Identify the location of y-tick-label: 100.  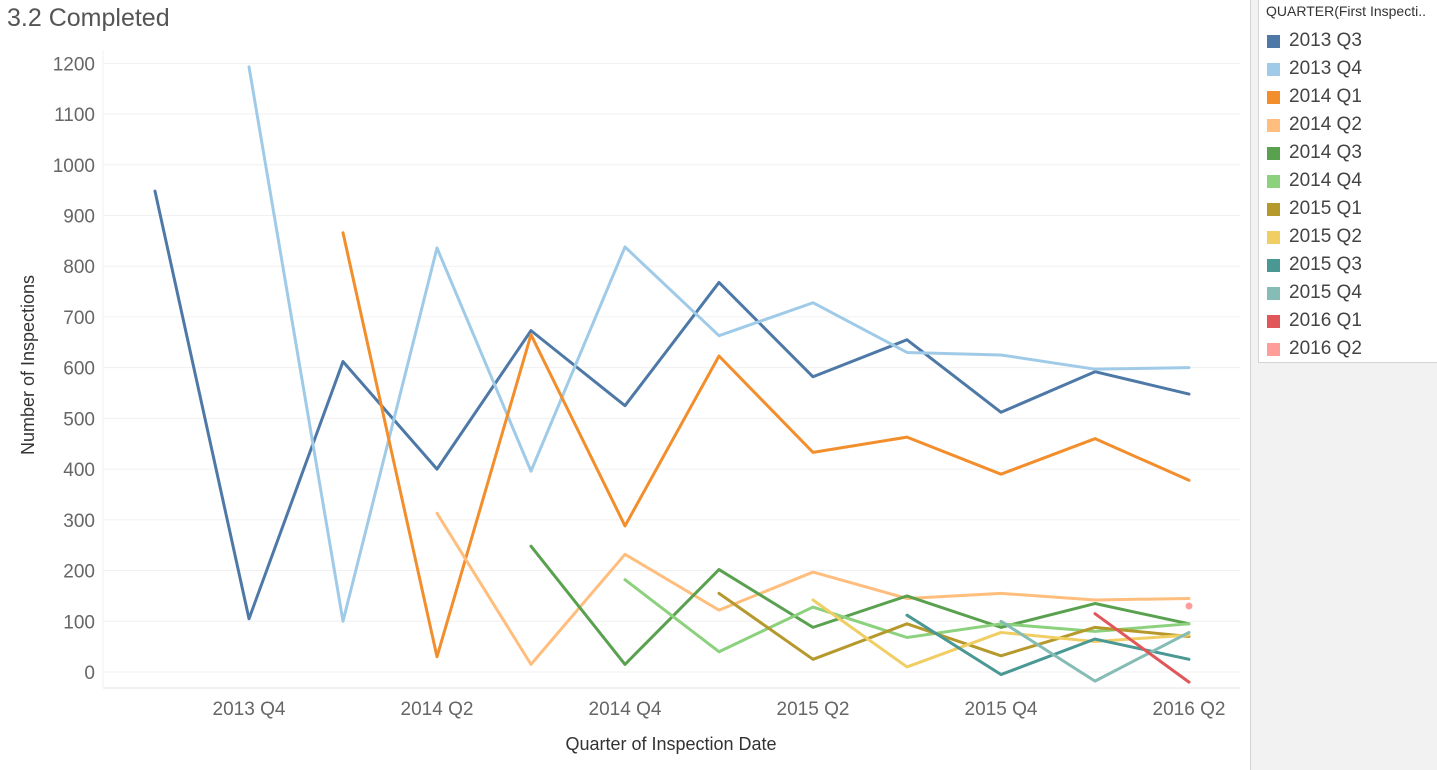
(79, 622).